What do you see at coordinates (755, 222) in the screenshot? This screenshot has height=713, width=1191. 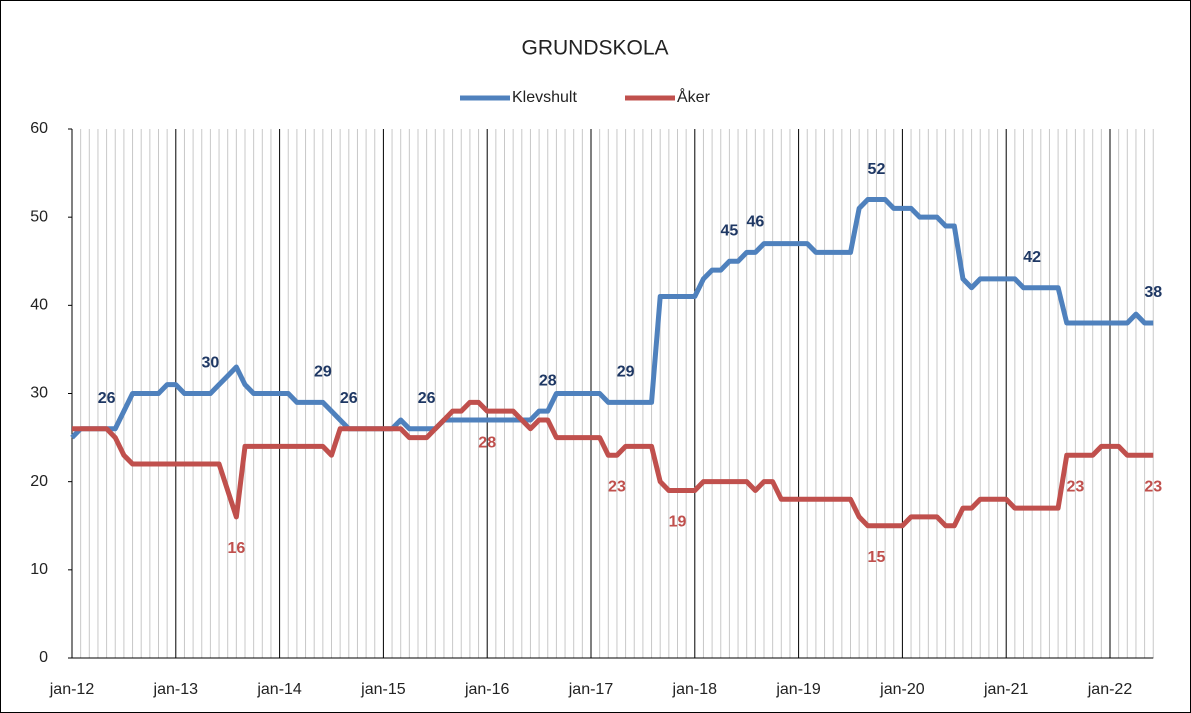 I see `data-label: 46` at bounding box center [755, 222].